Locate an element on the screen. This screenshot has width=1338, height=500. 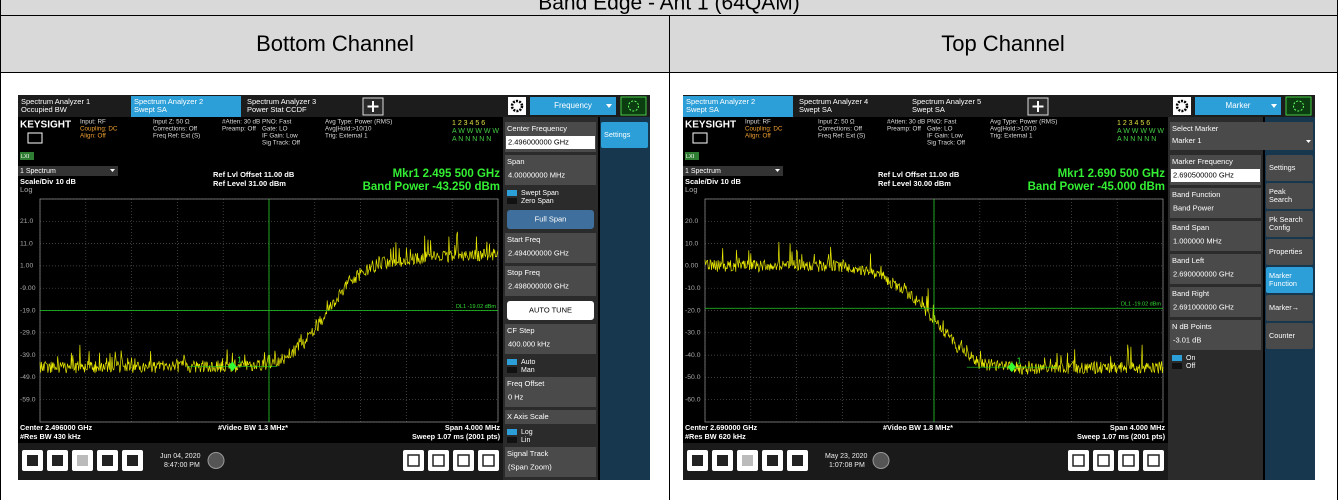
menu-field-label: X Axis Scale is located at coordinates (528, 416).